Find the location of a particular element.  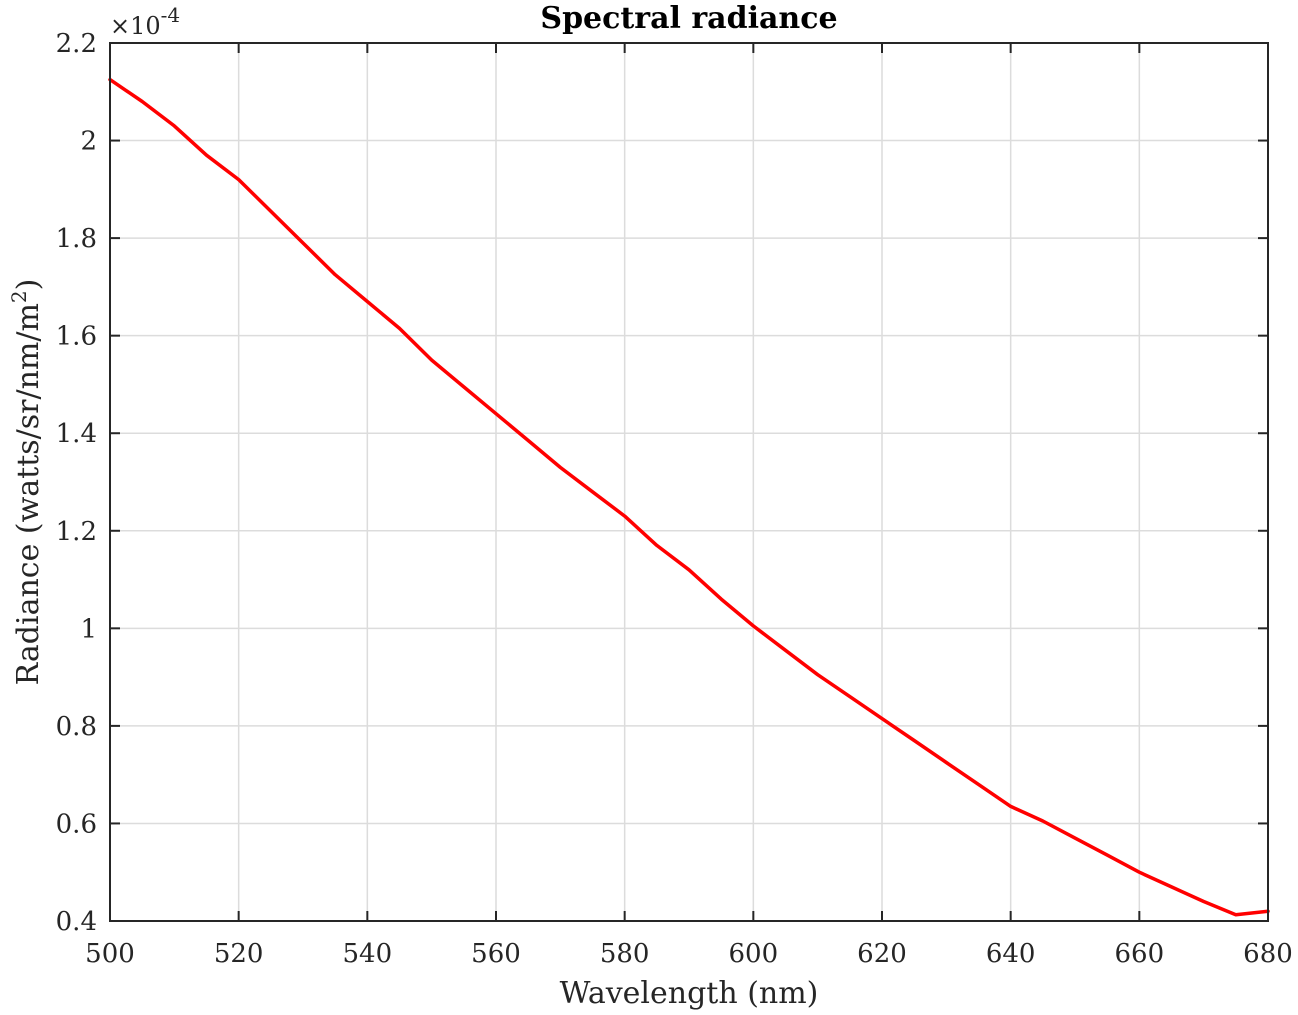

chart-title: Spectral radiance is located at coordinates (688, 18).